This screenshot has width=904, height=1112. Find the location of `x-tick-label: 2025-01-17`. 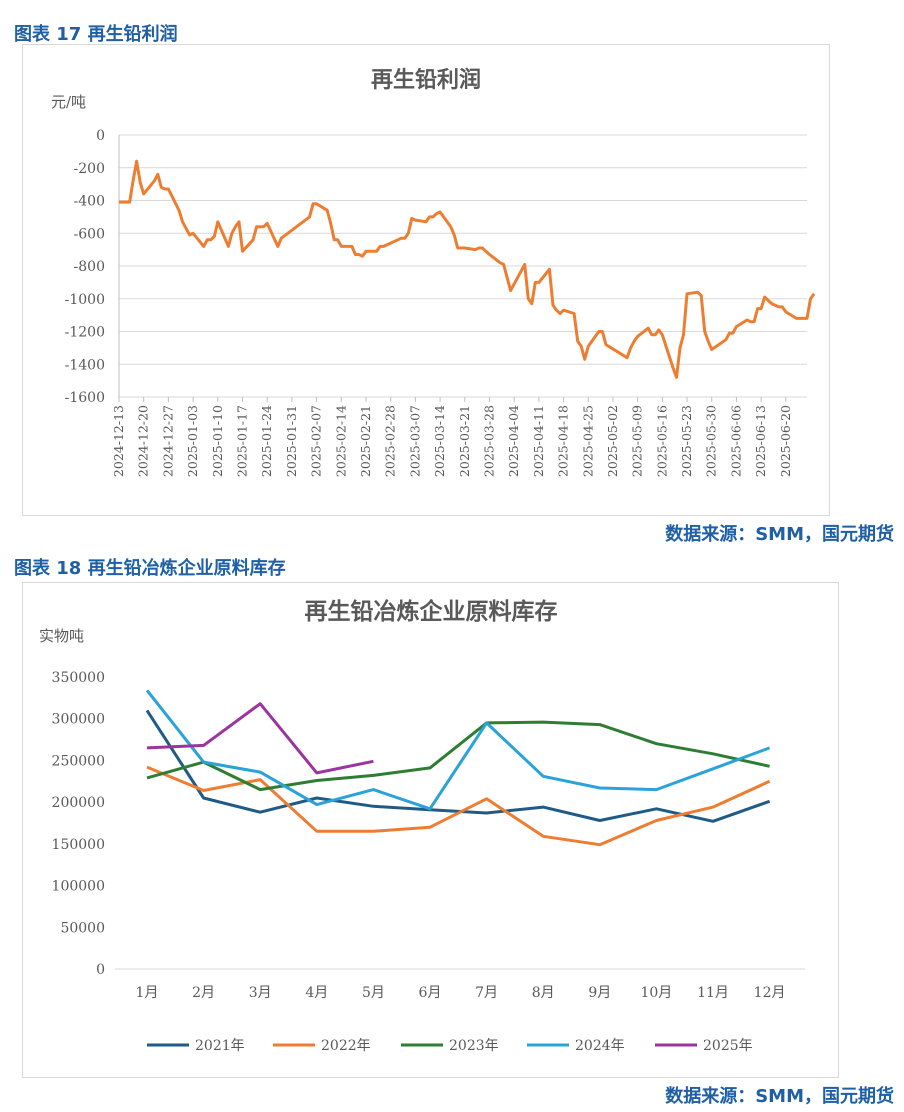

x-tick-label: 2025-01-17 is located at coordinates (241, 441).